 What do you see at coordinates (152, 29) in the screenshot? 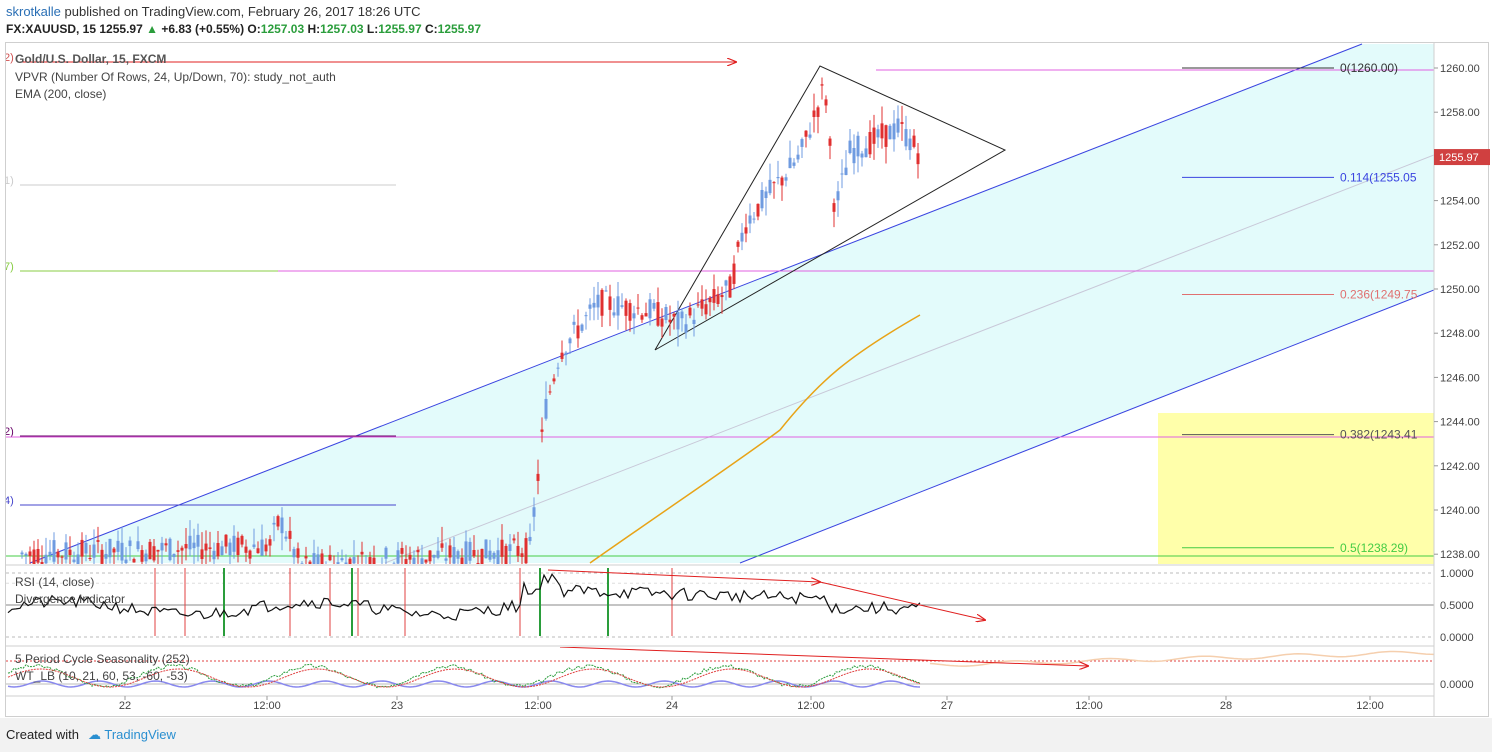
I see `up-arrow-icon: ▲` at bounding box center [152, 29].